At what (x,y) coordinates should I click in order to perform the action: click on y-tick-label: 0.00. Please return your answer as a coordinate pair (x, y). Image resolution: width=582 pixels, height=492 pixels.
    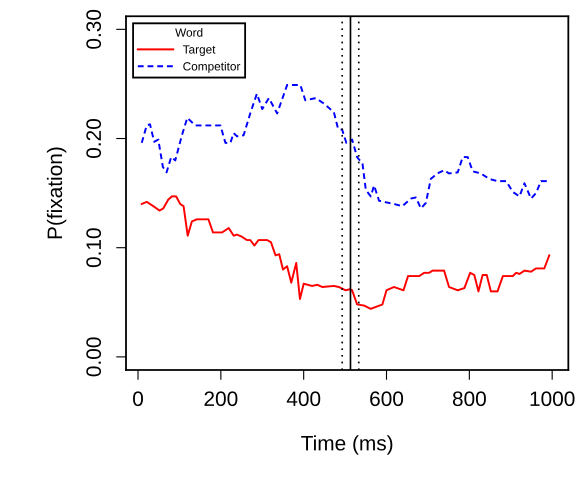
    Looking at the image, I should click on (94, 356).